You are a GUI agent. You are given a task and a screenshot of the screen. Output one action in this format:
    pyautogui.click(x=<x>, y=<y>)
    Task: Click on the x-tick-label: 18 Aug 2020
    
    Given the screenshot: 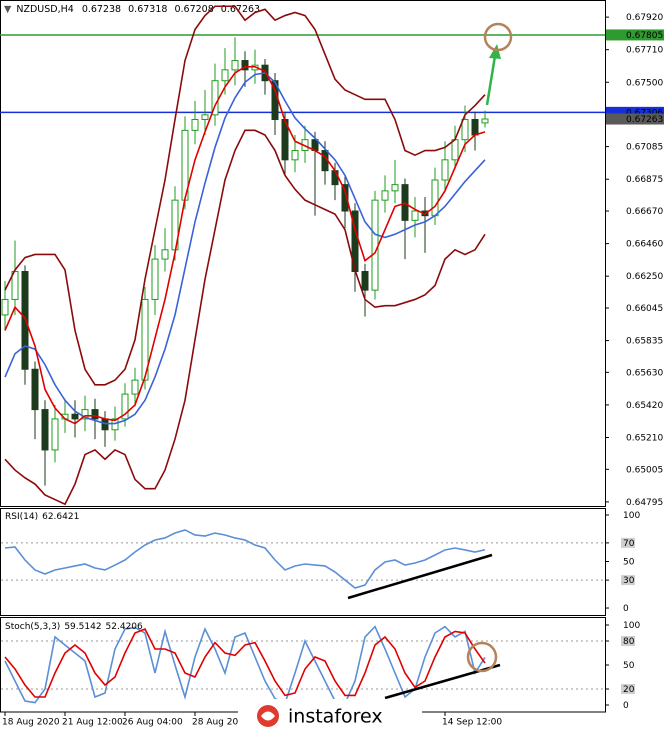 What is the action you would take?
    pyautogui.click(x=31, y=723)
    